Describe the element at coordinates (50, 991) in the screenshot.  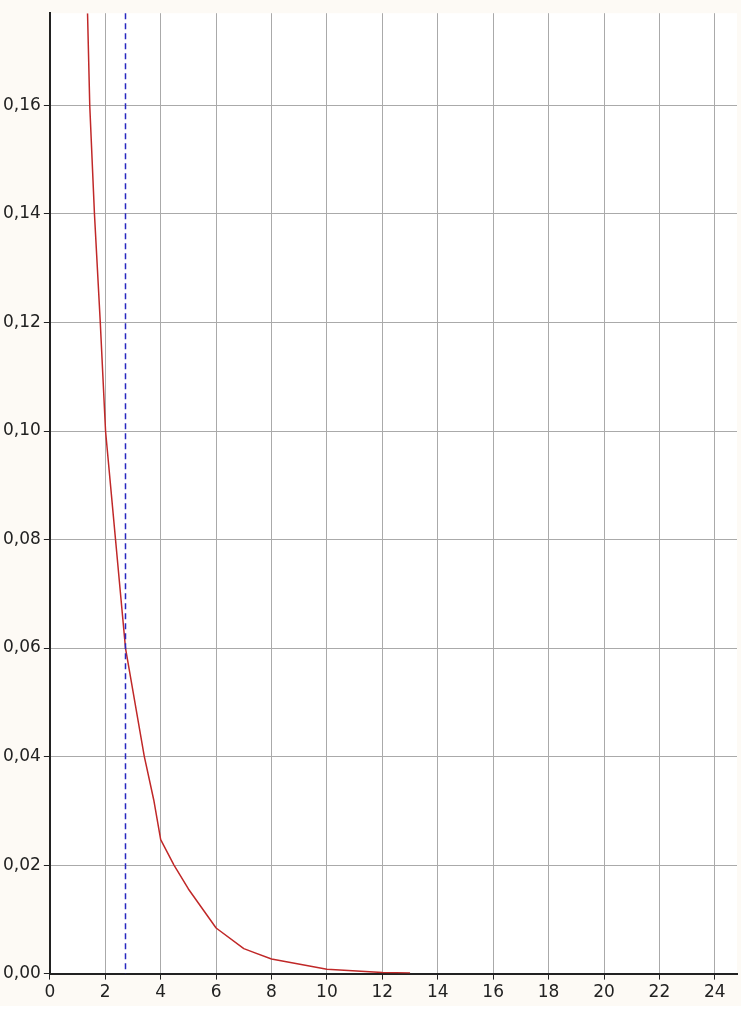
I see `x-tick-label: 0` at that location.